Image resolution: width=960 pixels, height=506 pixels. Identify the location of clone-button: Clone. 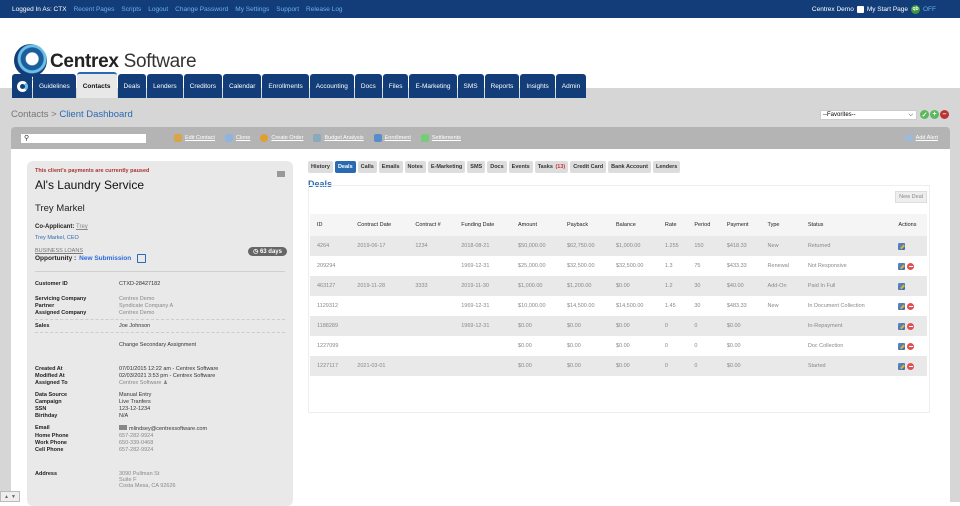
(237, 138).